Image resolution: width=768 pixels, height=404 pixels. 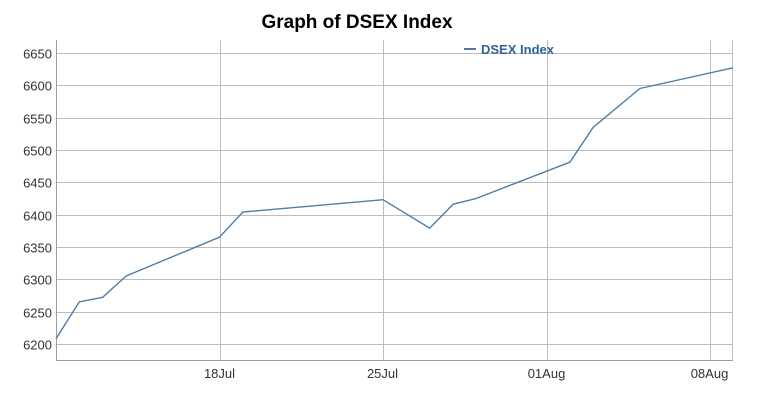 What do you see at coordinates (547, 373) in the screenshot?
I see `x-tick-label: 01Aug` at bounding box center [547, 373].